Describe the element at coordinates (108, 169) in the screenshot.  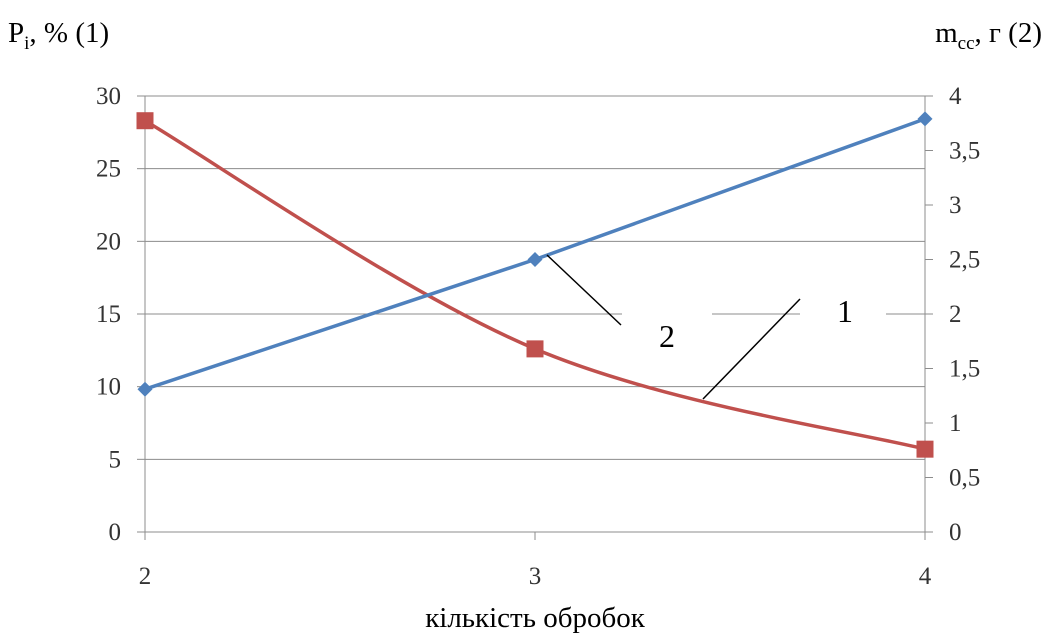
I see `y-left-tick-label: 25` at that location.